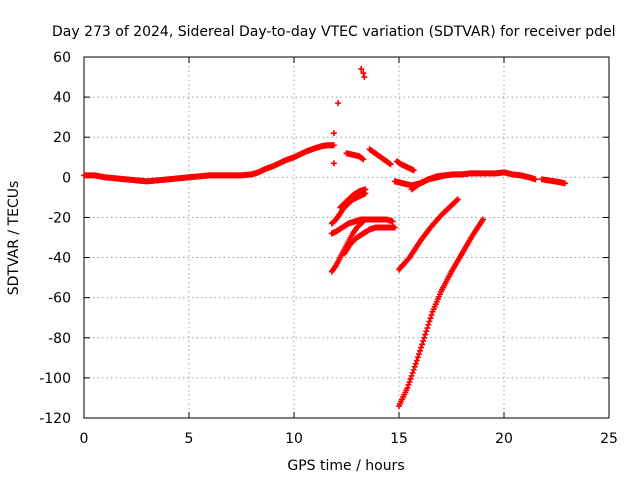 The width and height of the screenshot is (640, 480). Describe the element at coordinates (189, 439) in the screenshot. I see `x-tick-label: 5` at that location.